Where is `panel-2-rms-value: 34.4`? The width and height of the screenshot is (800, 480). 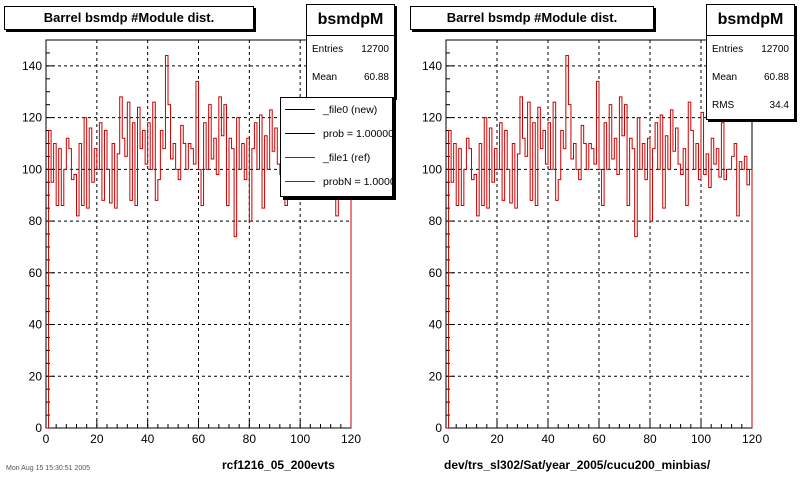 panel-2-rms-value: 34.4 is located at coordinates (779, 105).